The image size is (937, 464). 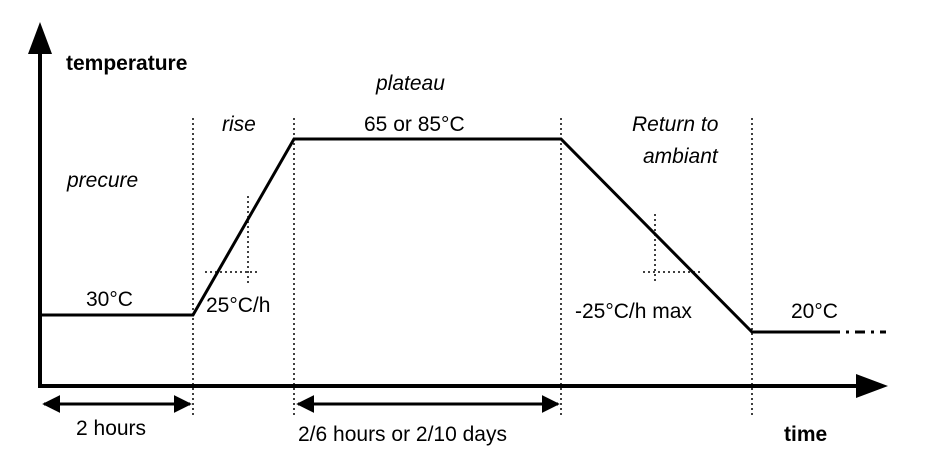 I want to click on x-axis-label: time, so click(x=805, y=434).